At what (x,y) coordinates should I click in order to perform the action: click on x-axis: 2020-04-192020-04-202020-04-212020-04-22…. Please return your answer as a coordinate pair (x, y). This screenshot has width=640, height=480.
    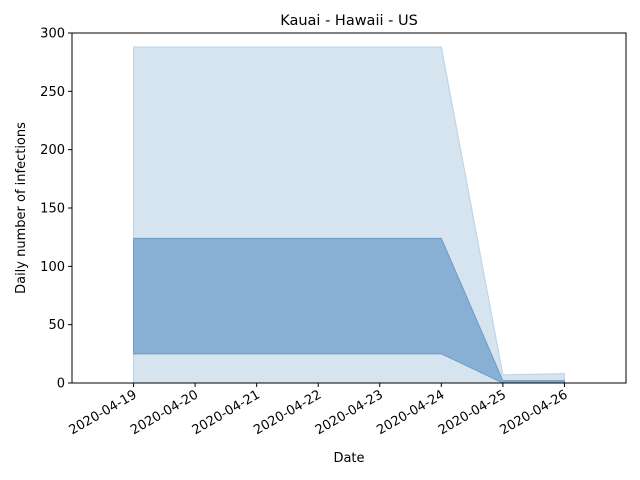
    Looking at the image, I should click on (319, 410).